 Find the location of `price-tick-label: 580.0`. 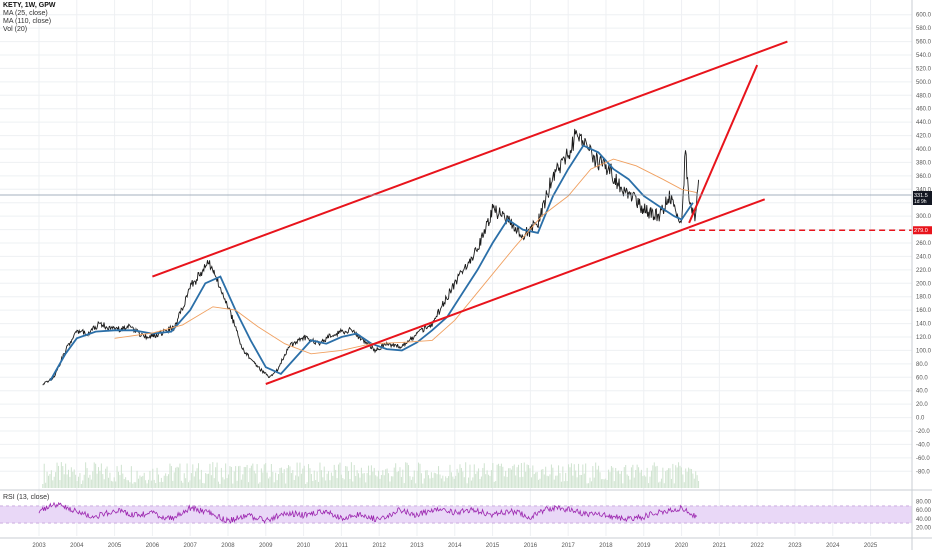

price-tick-label: 580.0 is located at coordinates (924, 29).